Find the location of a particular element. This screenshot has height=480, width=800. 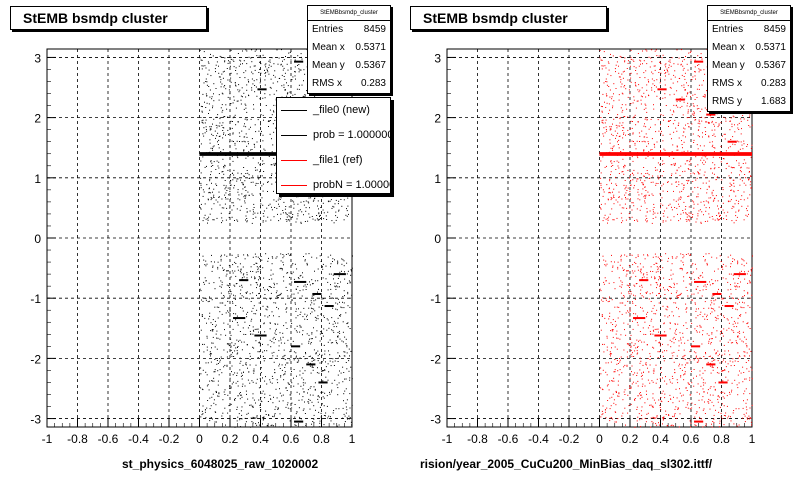

x-tick-label: 0.2 is located at coordinates (230, 439).